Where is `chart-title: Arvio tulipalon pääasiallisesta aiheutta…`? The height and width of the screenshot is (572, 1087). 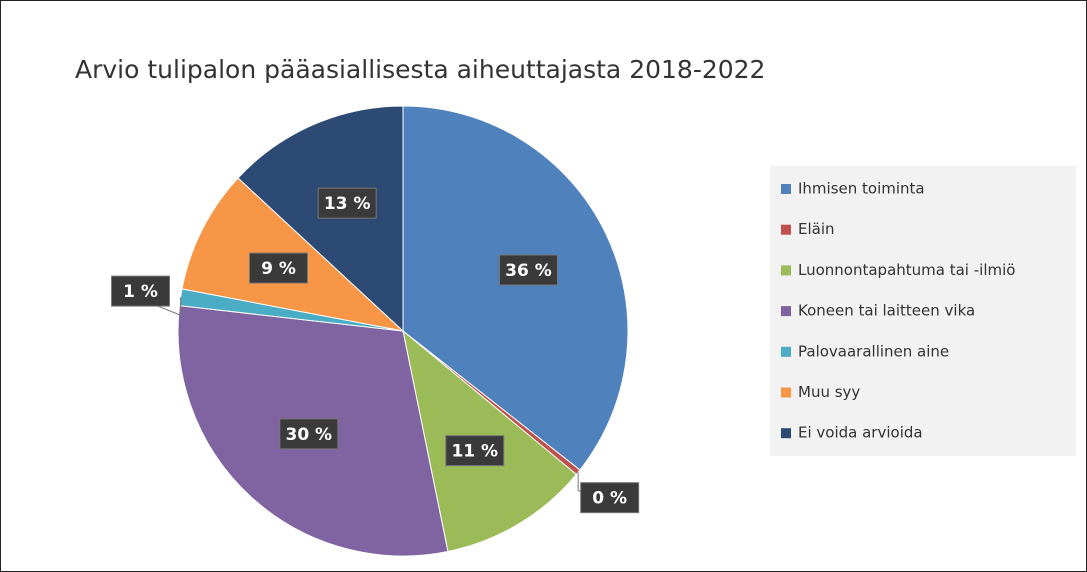
chart-title: Arvio tulipalon pääasiallisesta aiheutta… is located at coordinates (420, 69).